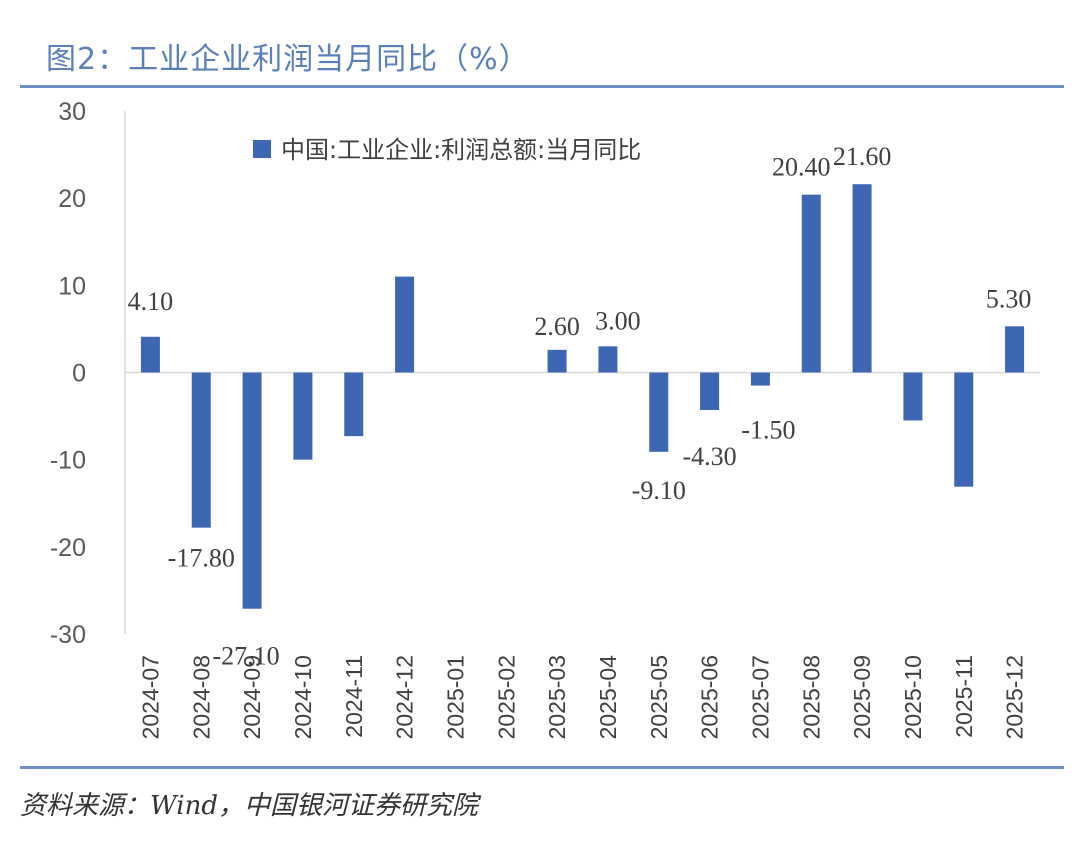  What do you see at coordinates (249, 806) in the screenshot?
I see `source-note: 资料来源：Wind，中国银河证券研究院` at bounding box center [249, 806].